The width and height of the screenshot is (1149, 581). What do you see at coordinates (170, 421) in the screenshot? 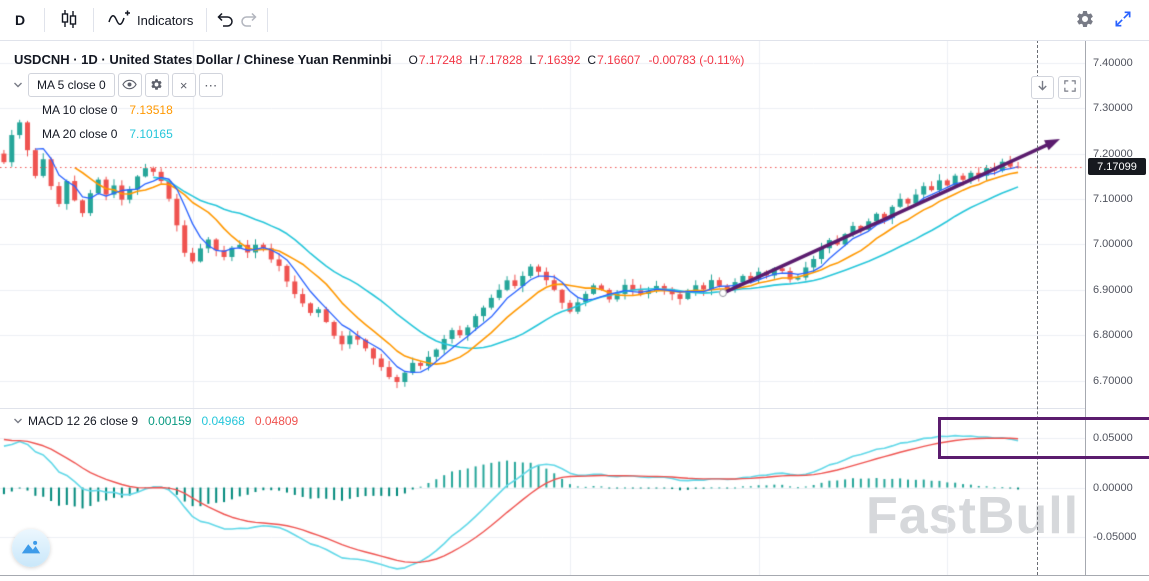
I see `macd-hist-value: 0.00159` at bounding box center [170, 421].